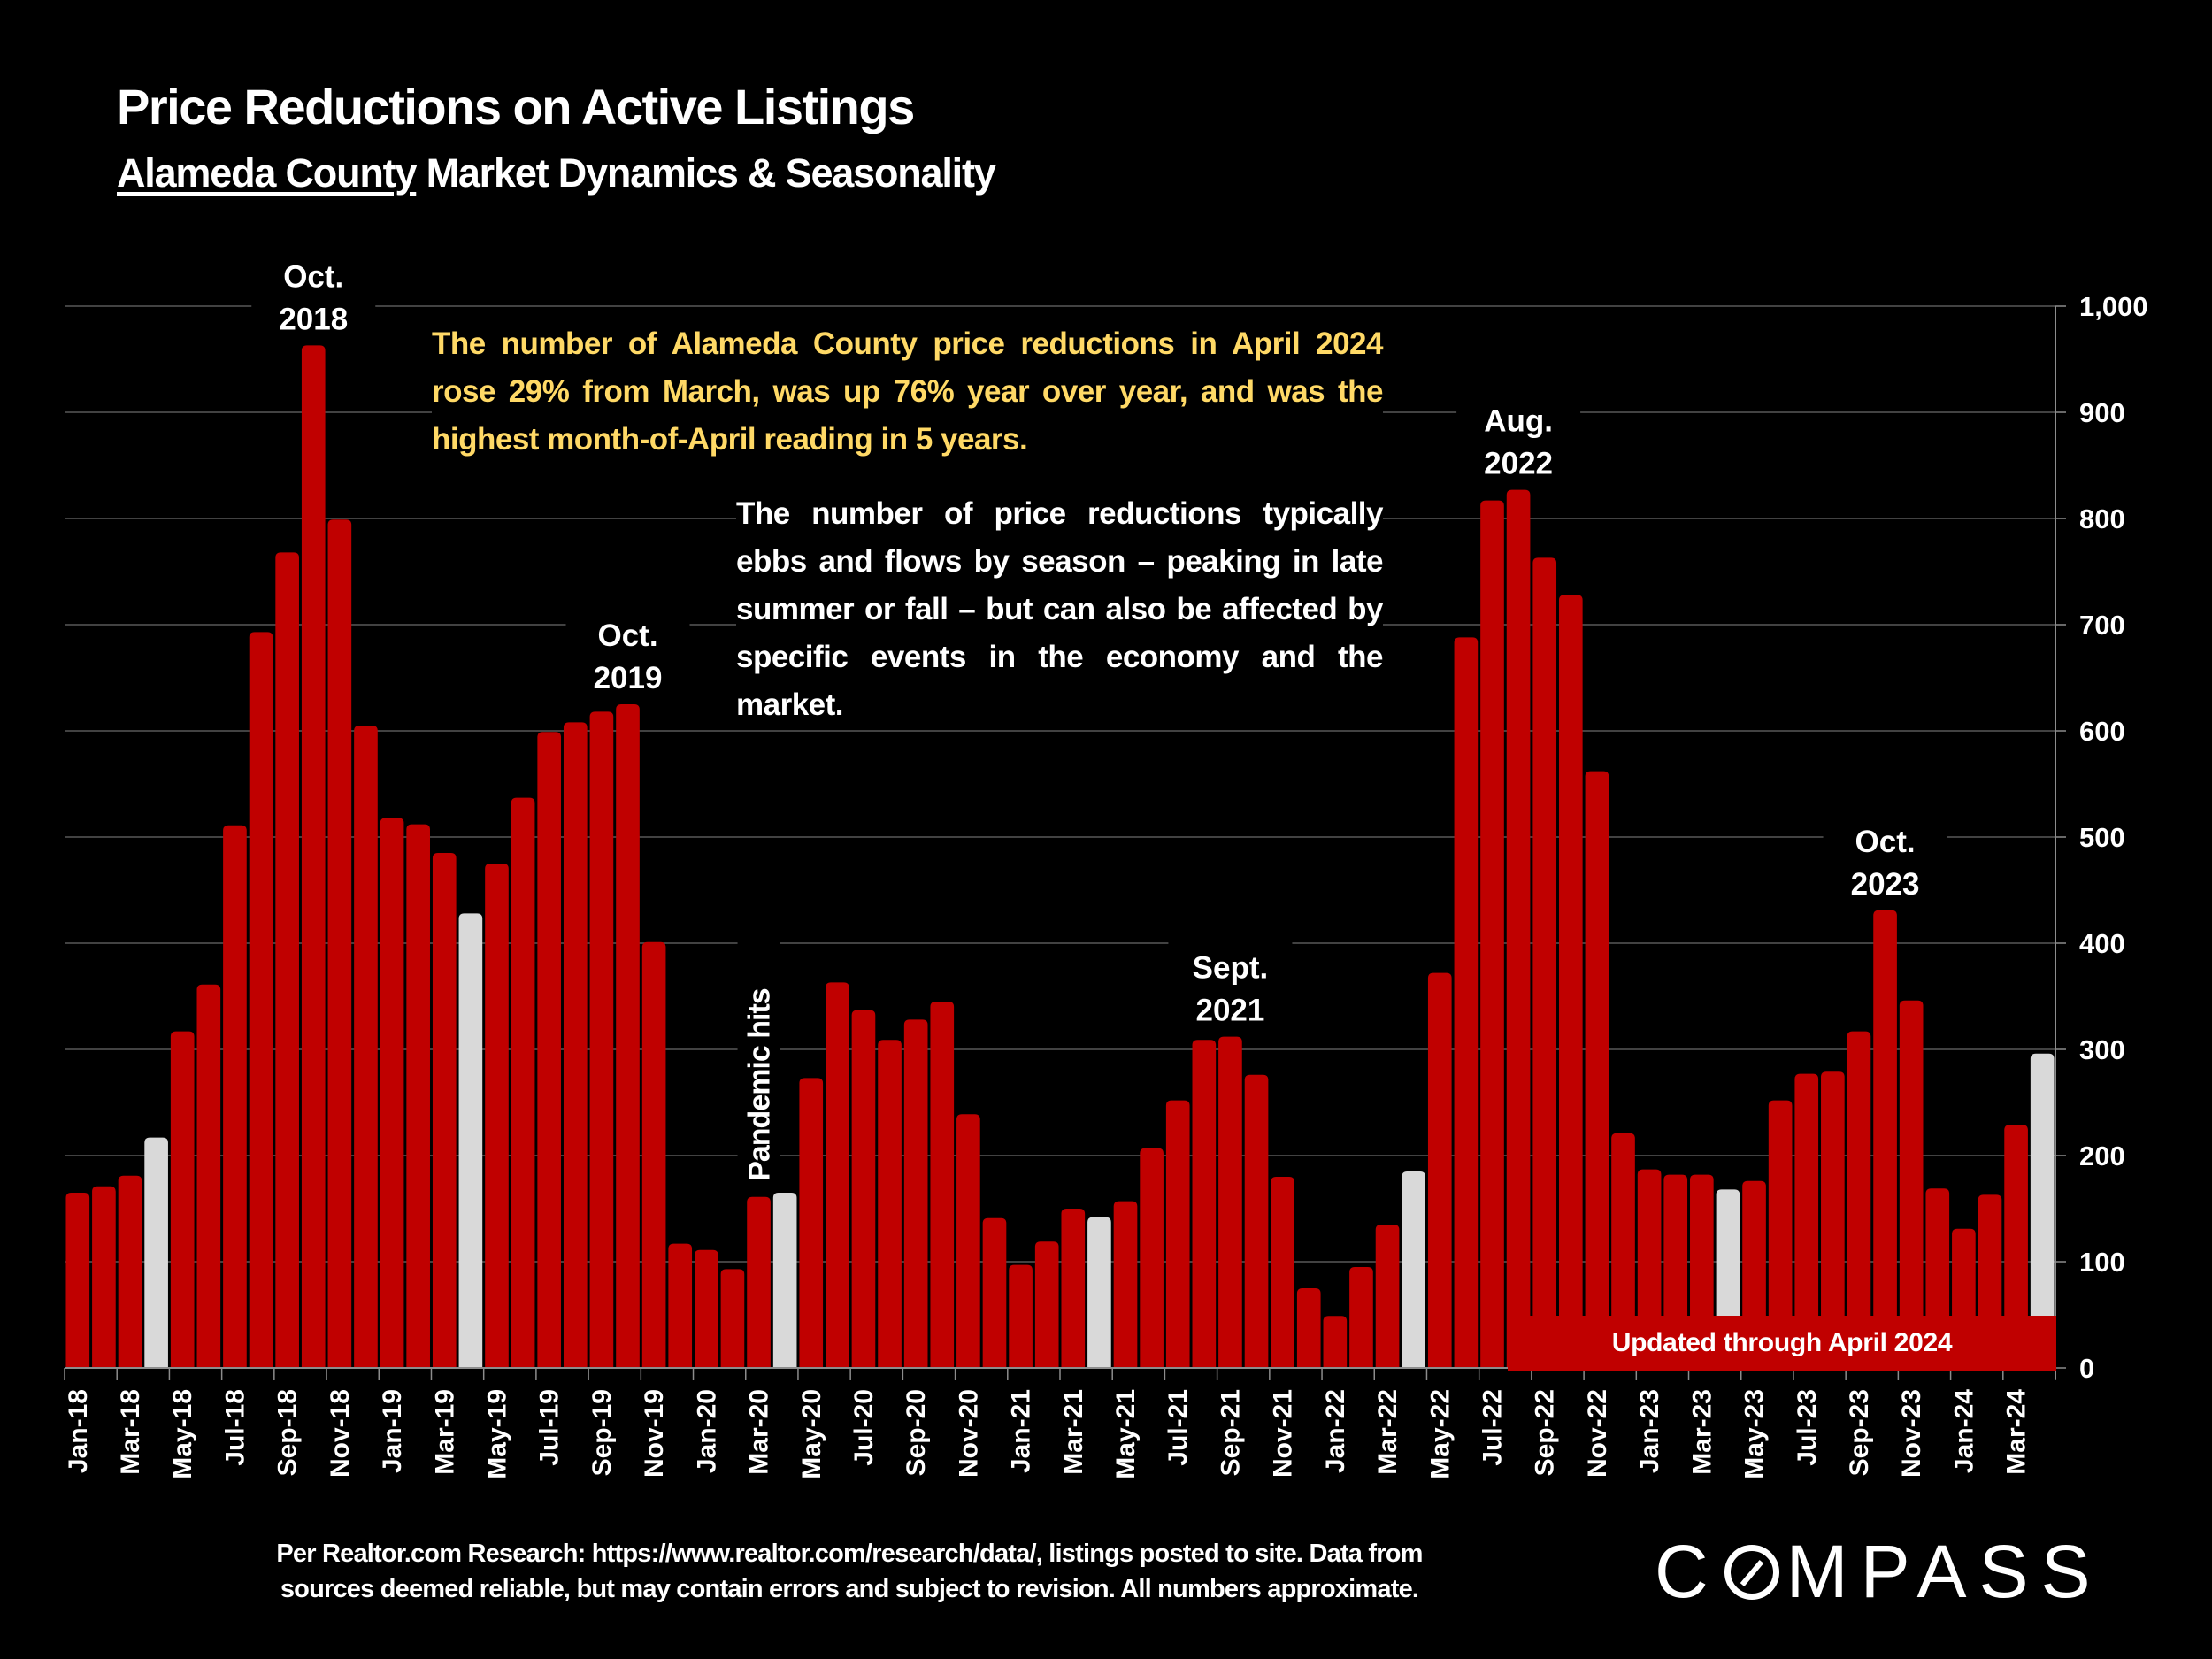 Image resolution: width=2212 pixels, height=1659 pixels. What do you see at coordinates (497, 1434) in the screenshot?
I see `x-tick-label: May-19` at bounding box center [497, 1434].